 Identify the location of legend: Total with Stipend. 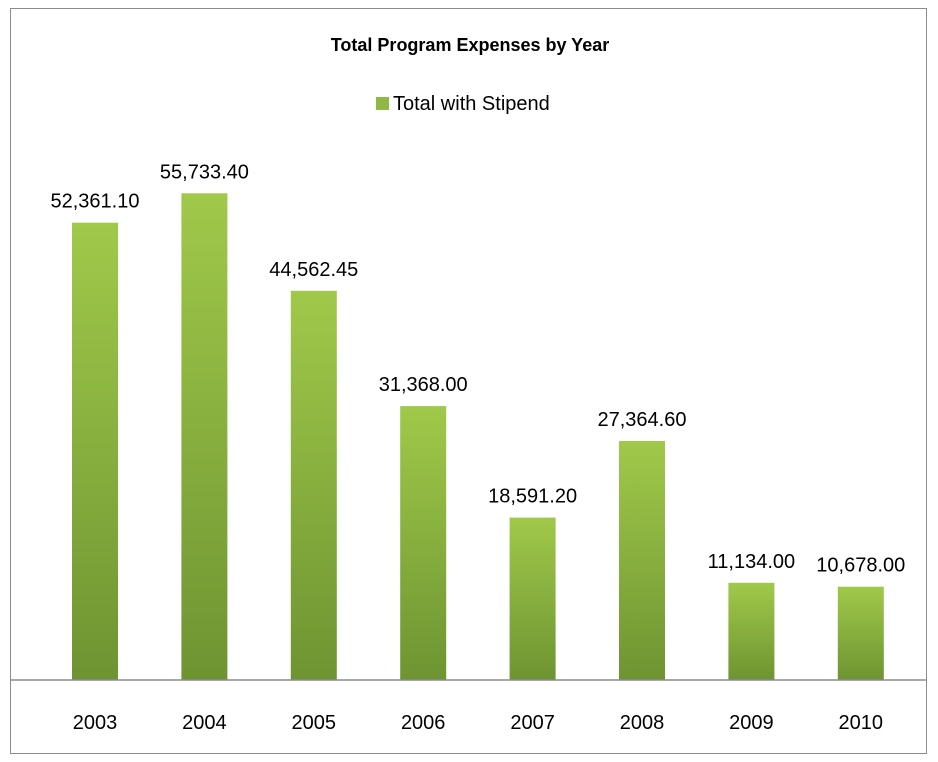
(463, 104).